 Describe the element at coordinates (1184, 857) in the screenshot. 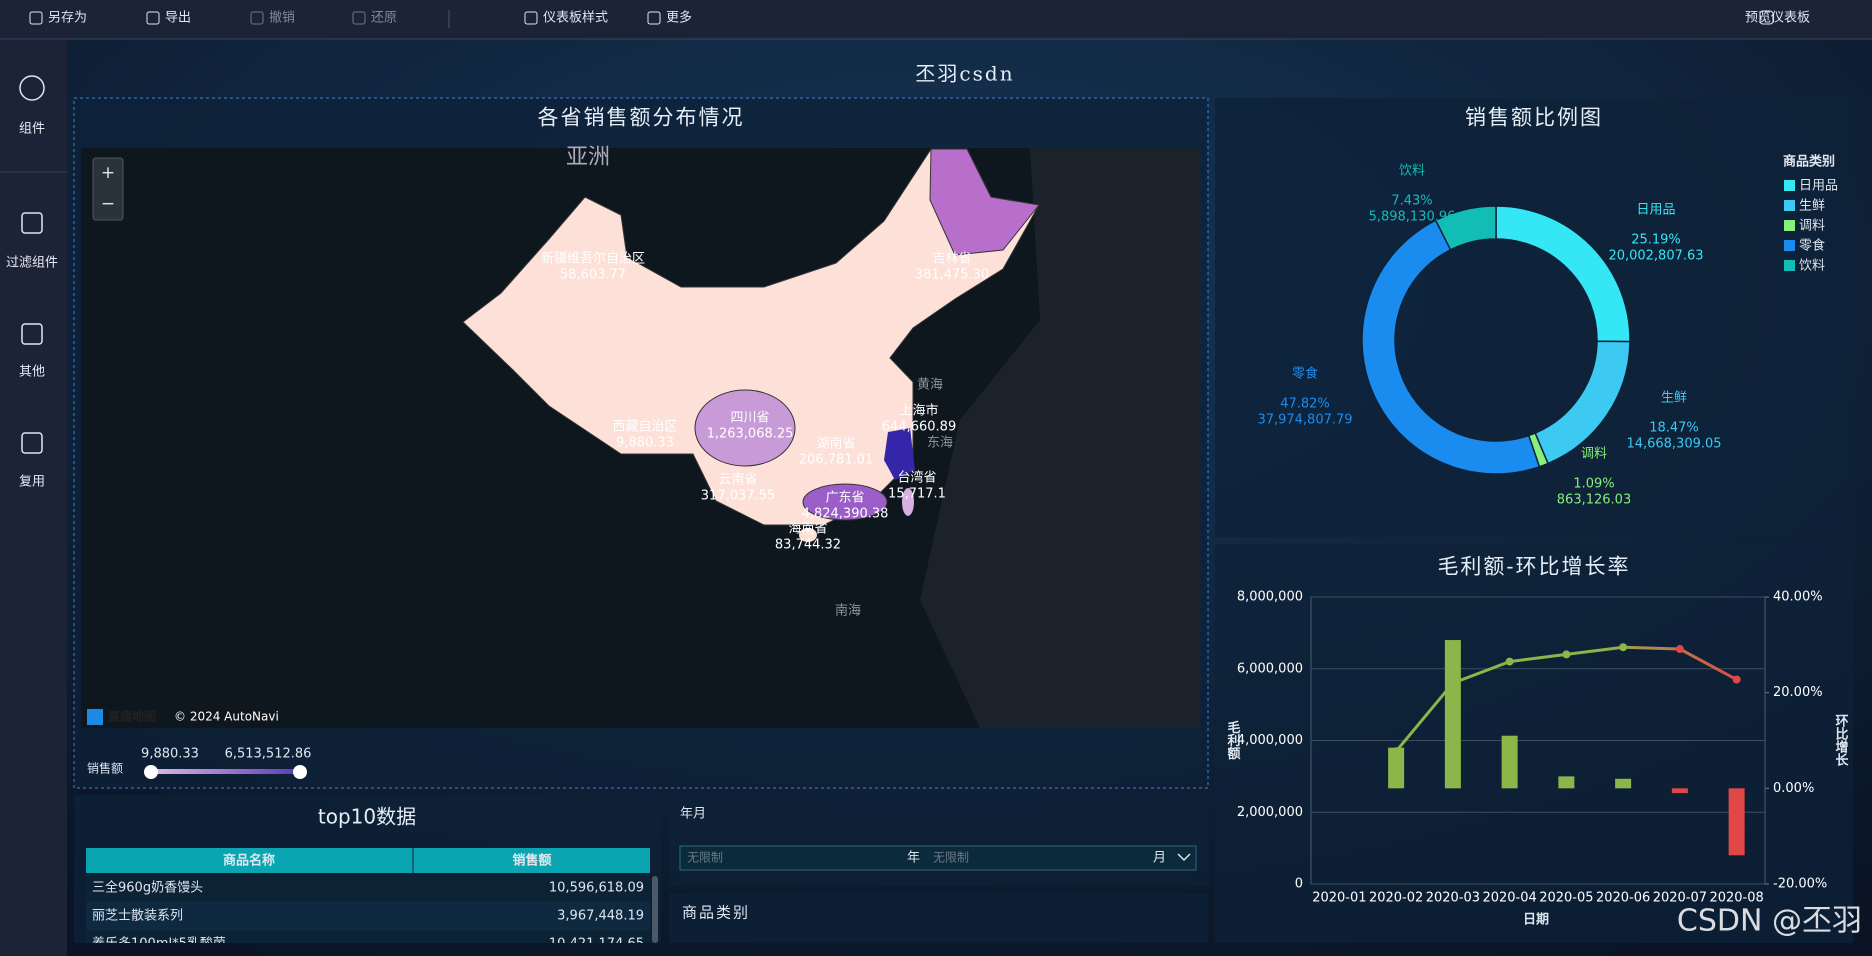

I see `dropdown-arrow` at that location.